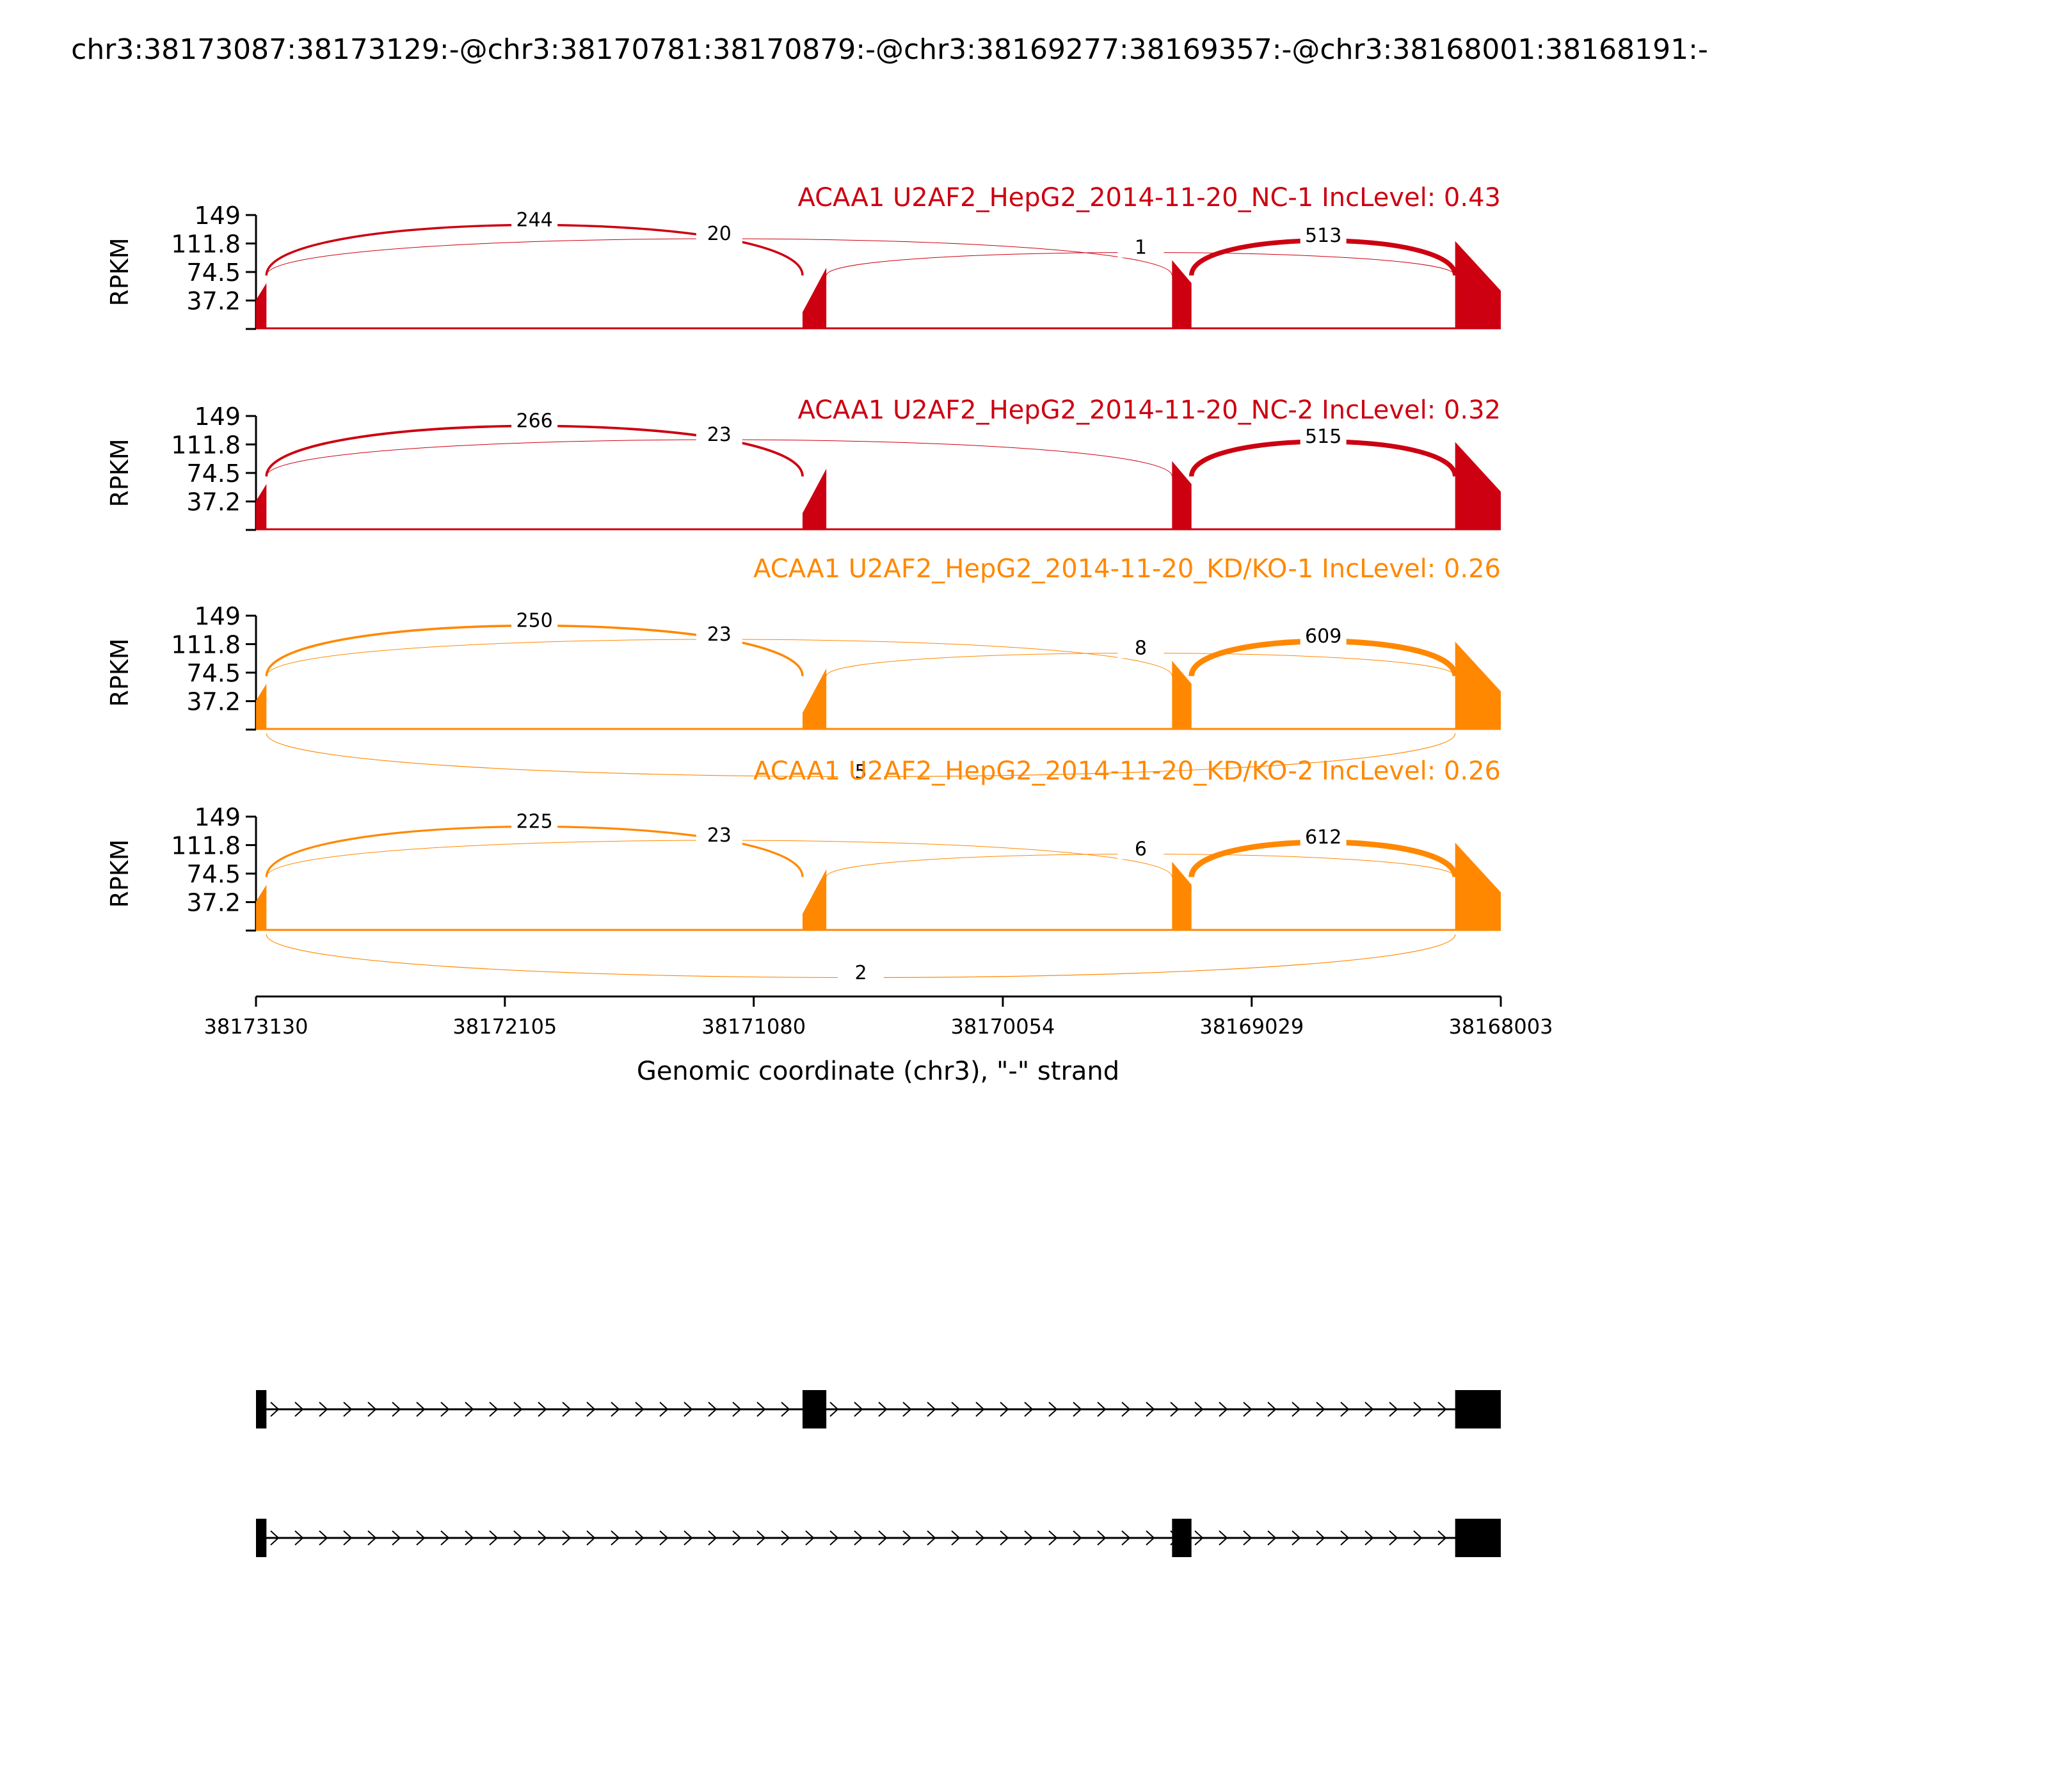  I want to click on junction-count-label: 6, so click(1141, 849).